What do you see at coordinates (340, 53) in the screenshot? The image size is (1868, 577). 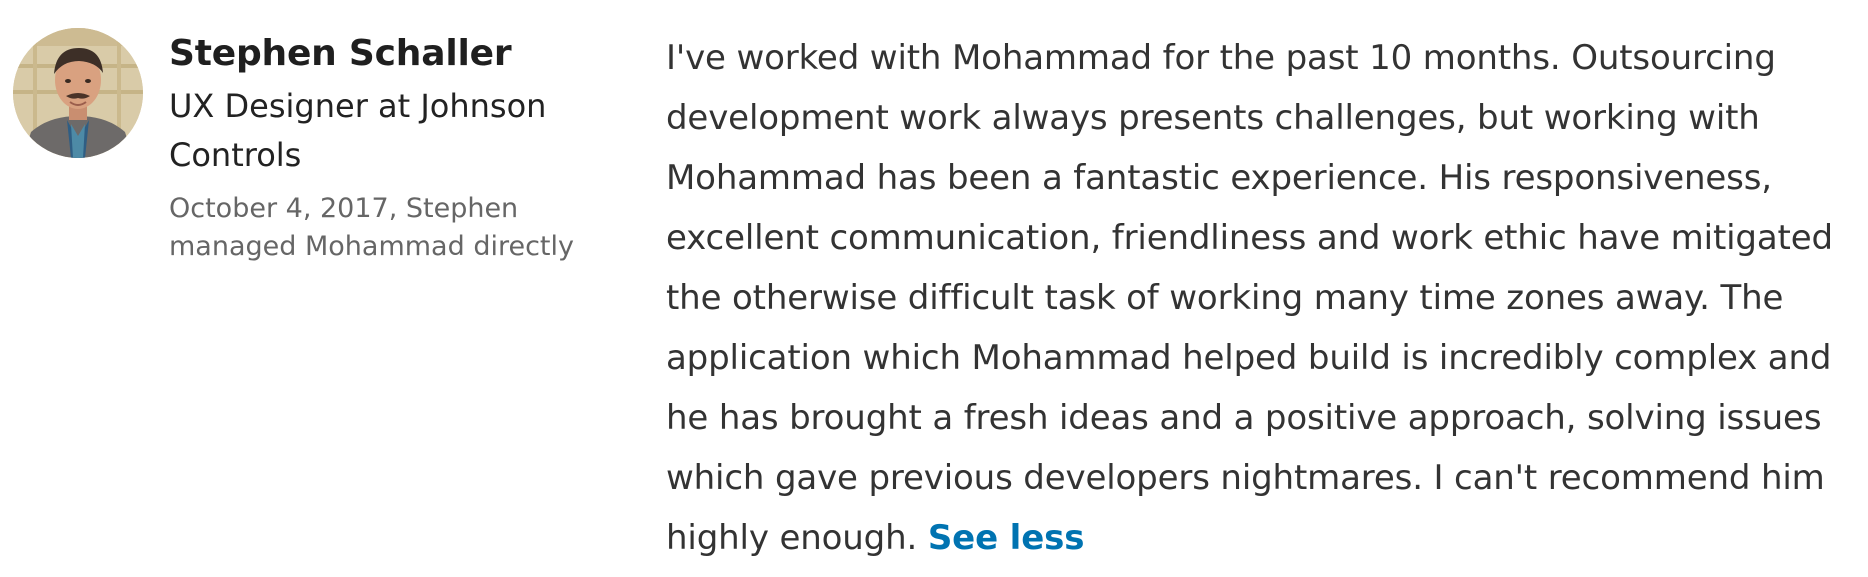 I see `recommender-name: Stephen Schaller` at bounding box center [340, 53].